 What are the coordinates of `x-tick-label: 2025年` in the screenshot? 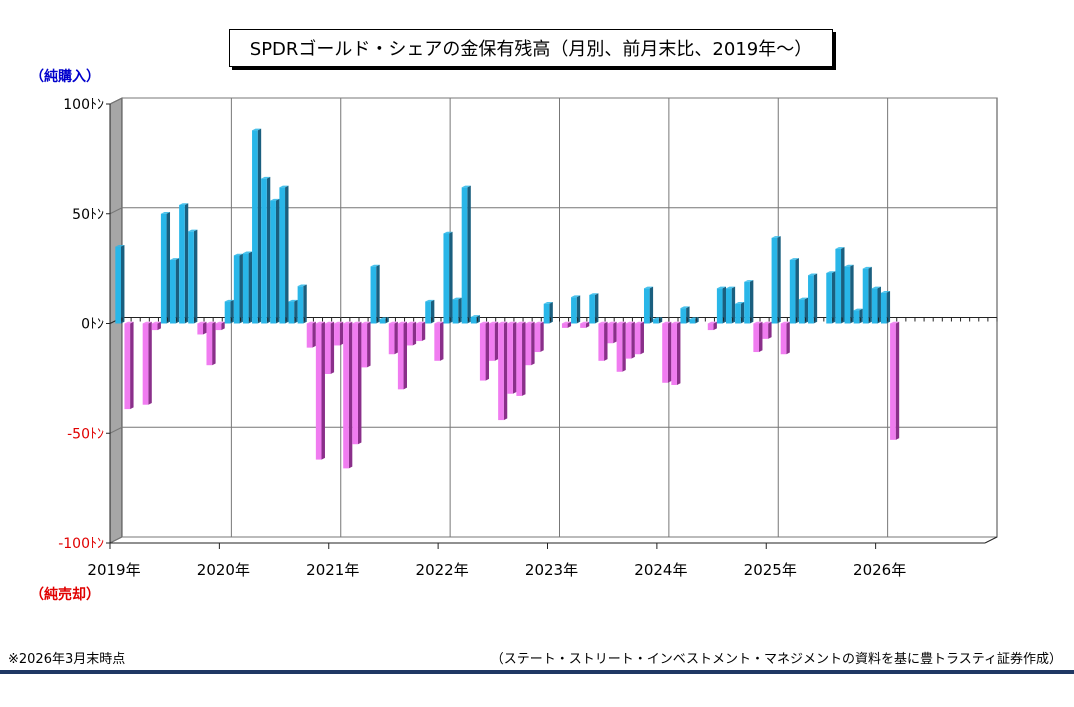 It's located at (770, 570).